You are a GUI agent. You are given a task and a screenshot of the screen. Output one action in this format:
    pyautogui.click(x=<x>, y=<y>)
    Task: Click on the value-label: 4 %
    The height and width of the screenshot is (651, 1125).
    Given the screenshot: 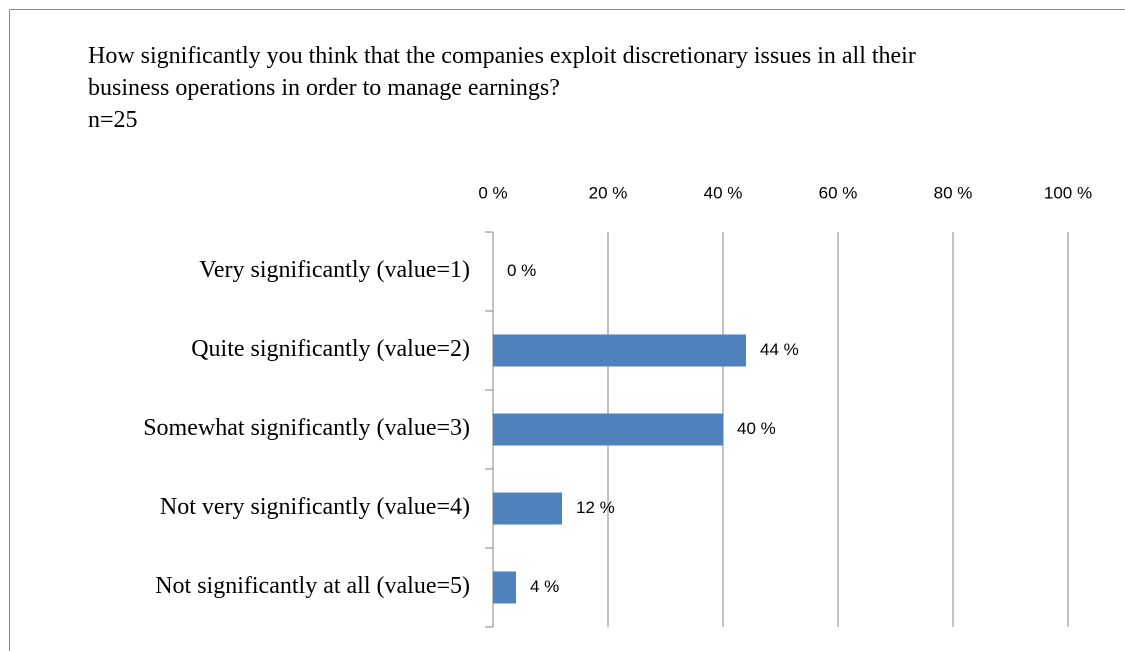 What is the action you would take?
    pyautogui.click(x=544, y=586)
    